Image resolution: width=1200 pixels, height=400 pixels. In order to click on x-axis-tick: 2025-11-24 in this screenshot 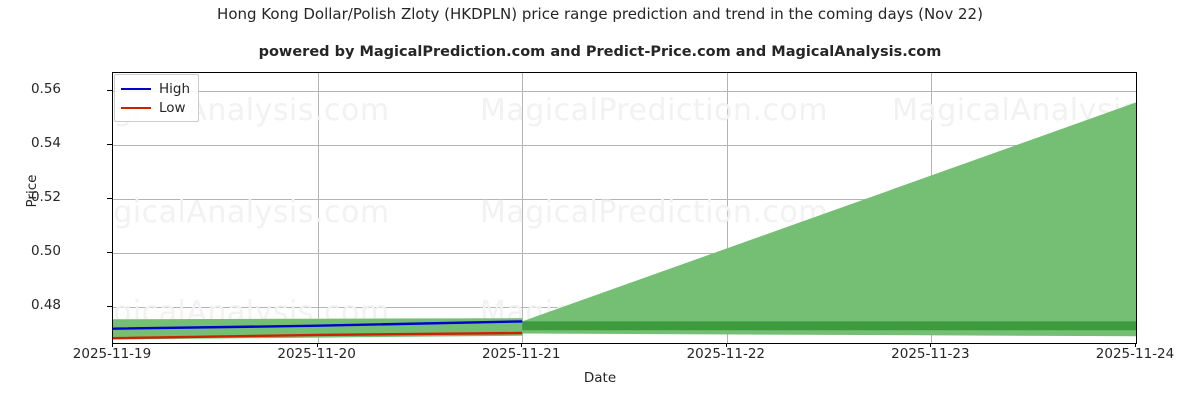, I will do `click(1135, 354)`.